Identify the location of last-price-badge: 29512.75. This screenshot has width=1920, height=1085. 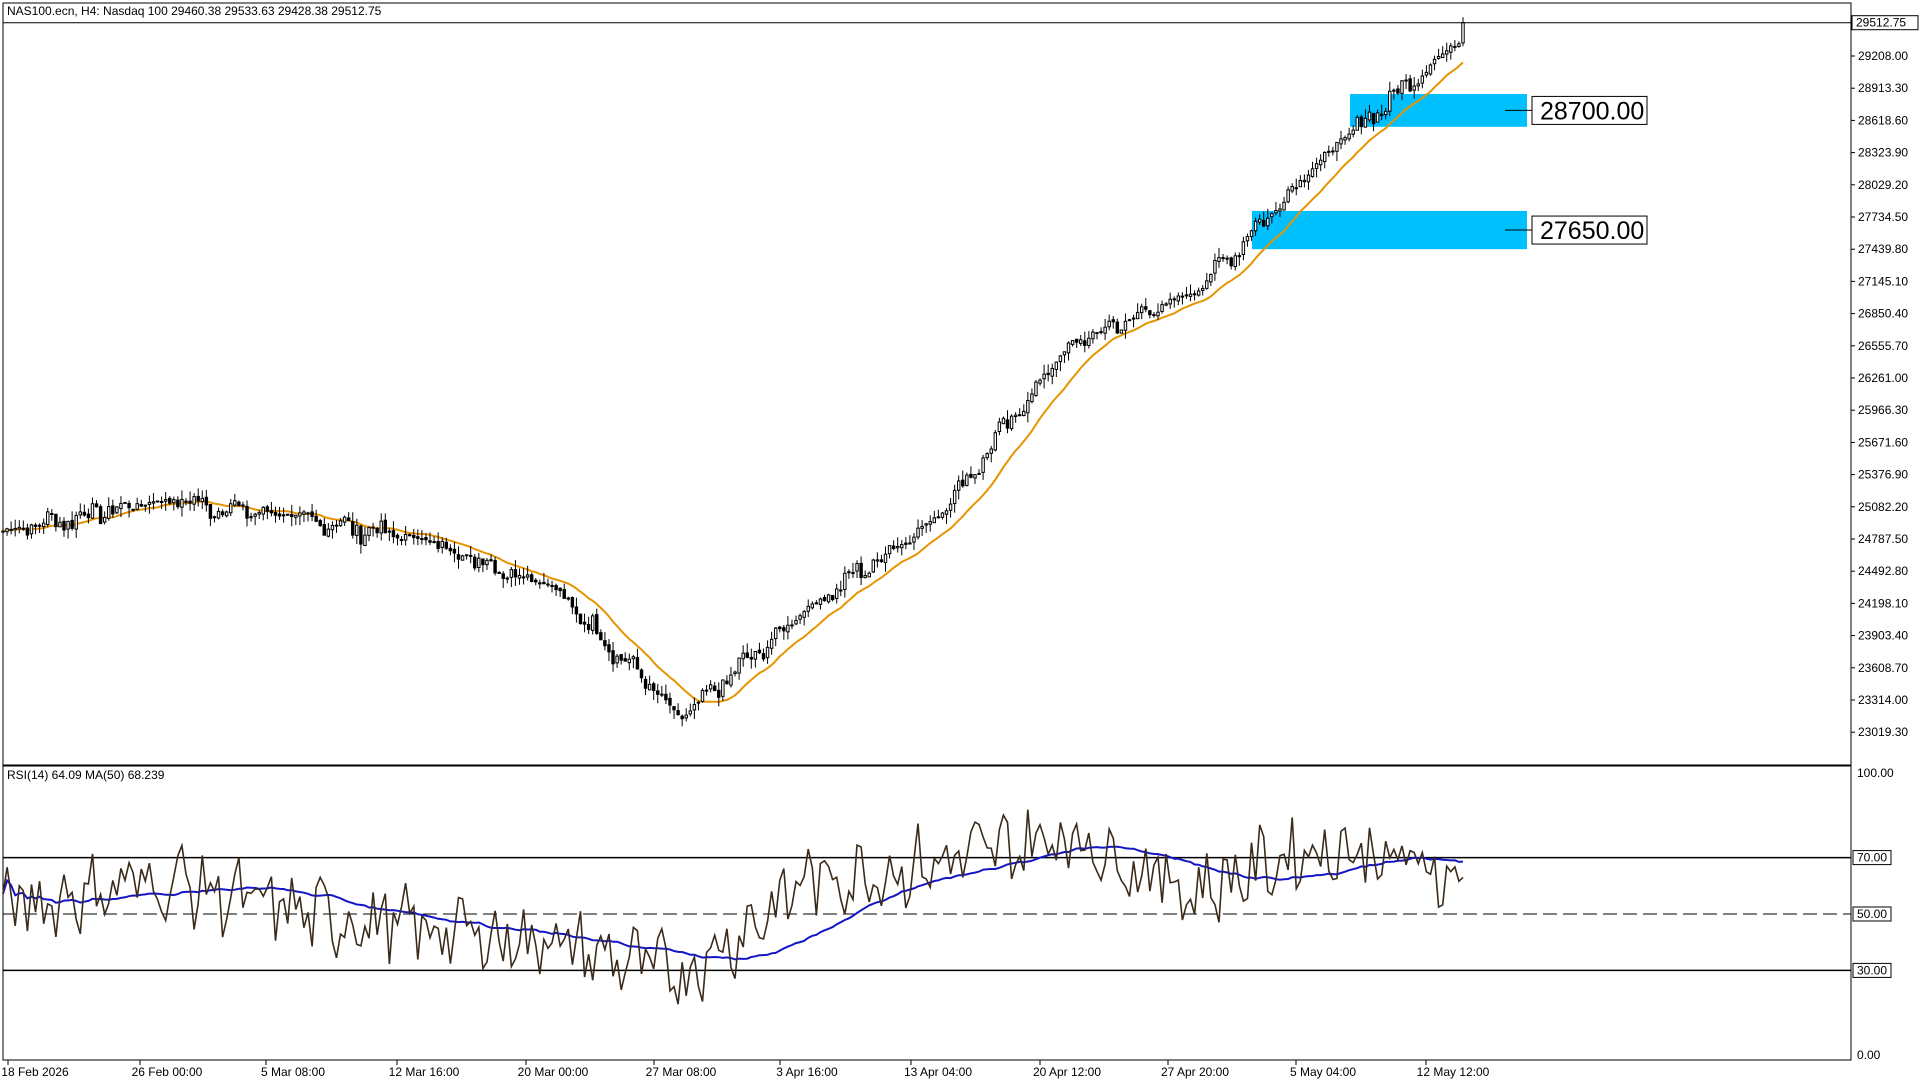
(1885, 23).